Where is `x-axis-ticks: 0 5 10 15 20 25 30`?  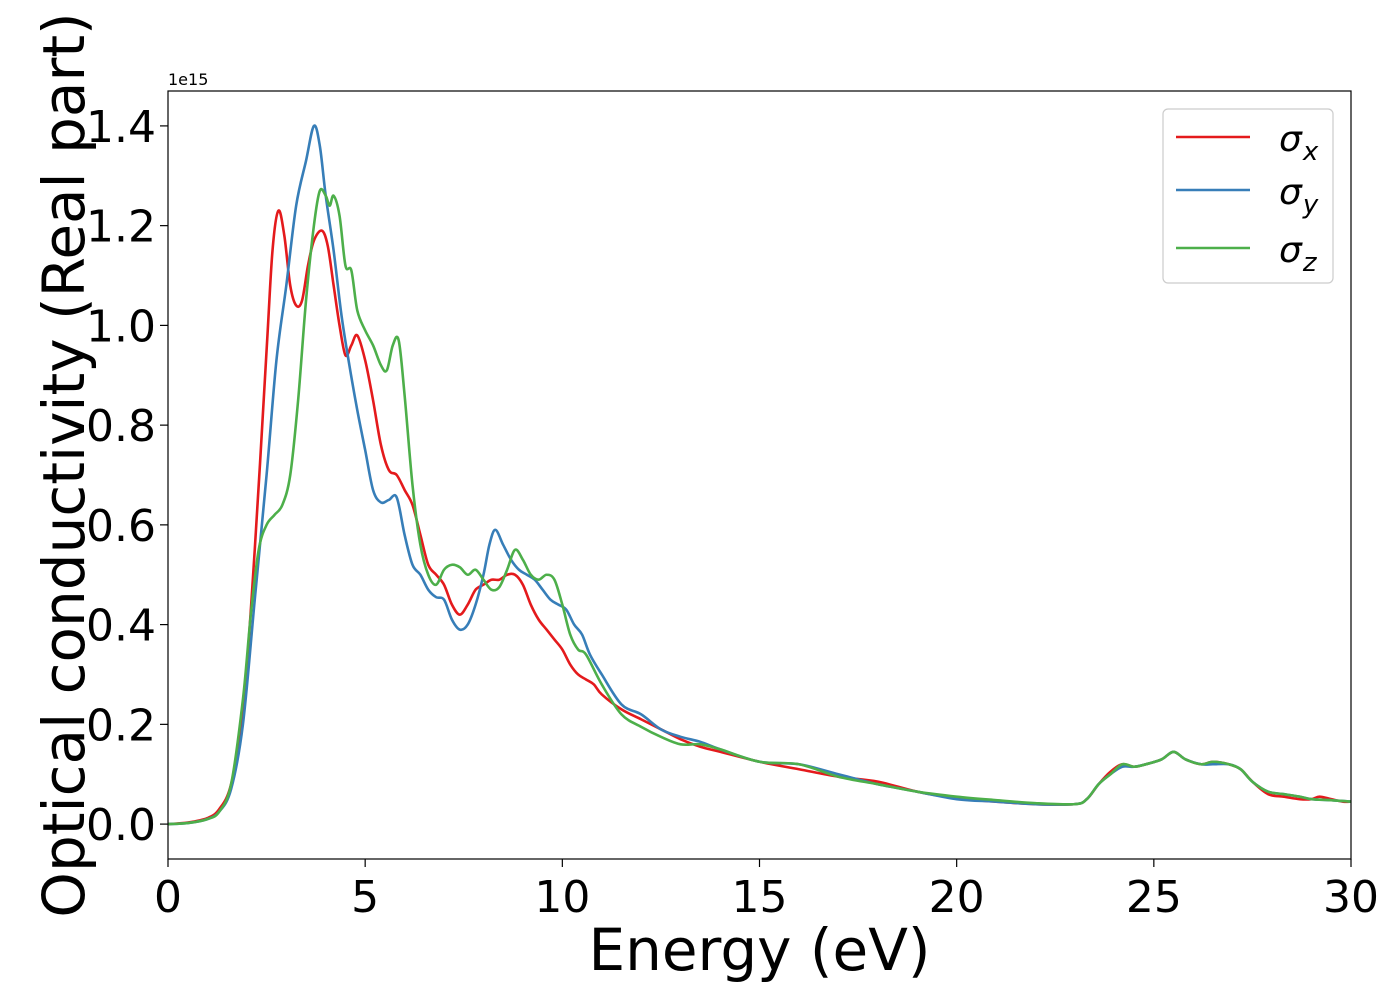 x-axis-ticks: 0 5 10 15 20 25 30 is located at coordinates (766, 891).